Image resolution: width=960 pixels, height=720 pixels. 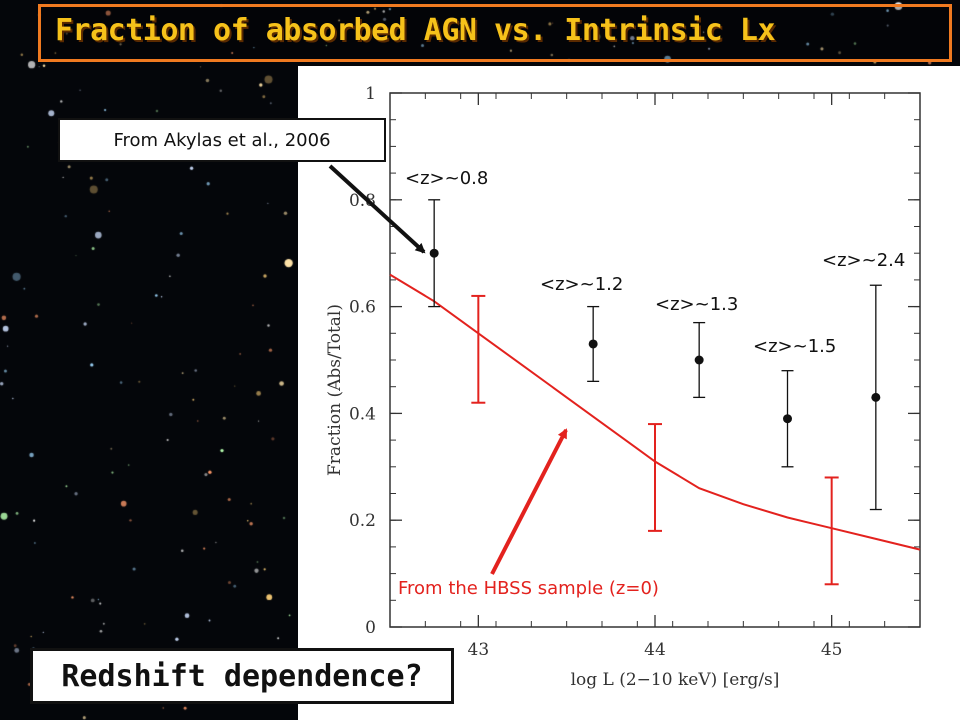 What do you see at coordinates (370, 94) in the screenshot?
I see `y-tick-label: 1` at bounding box center [370, 94].